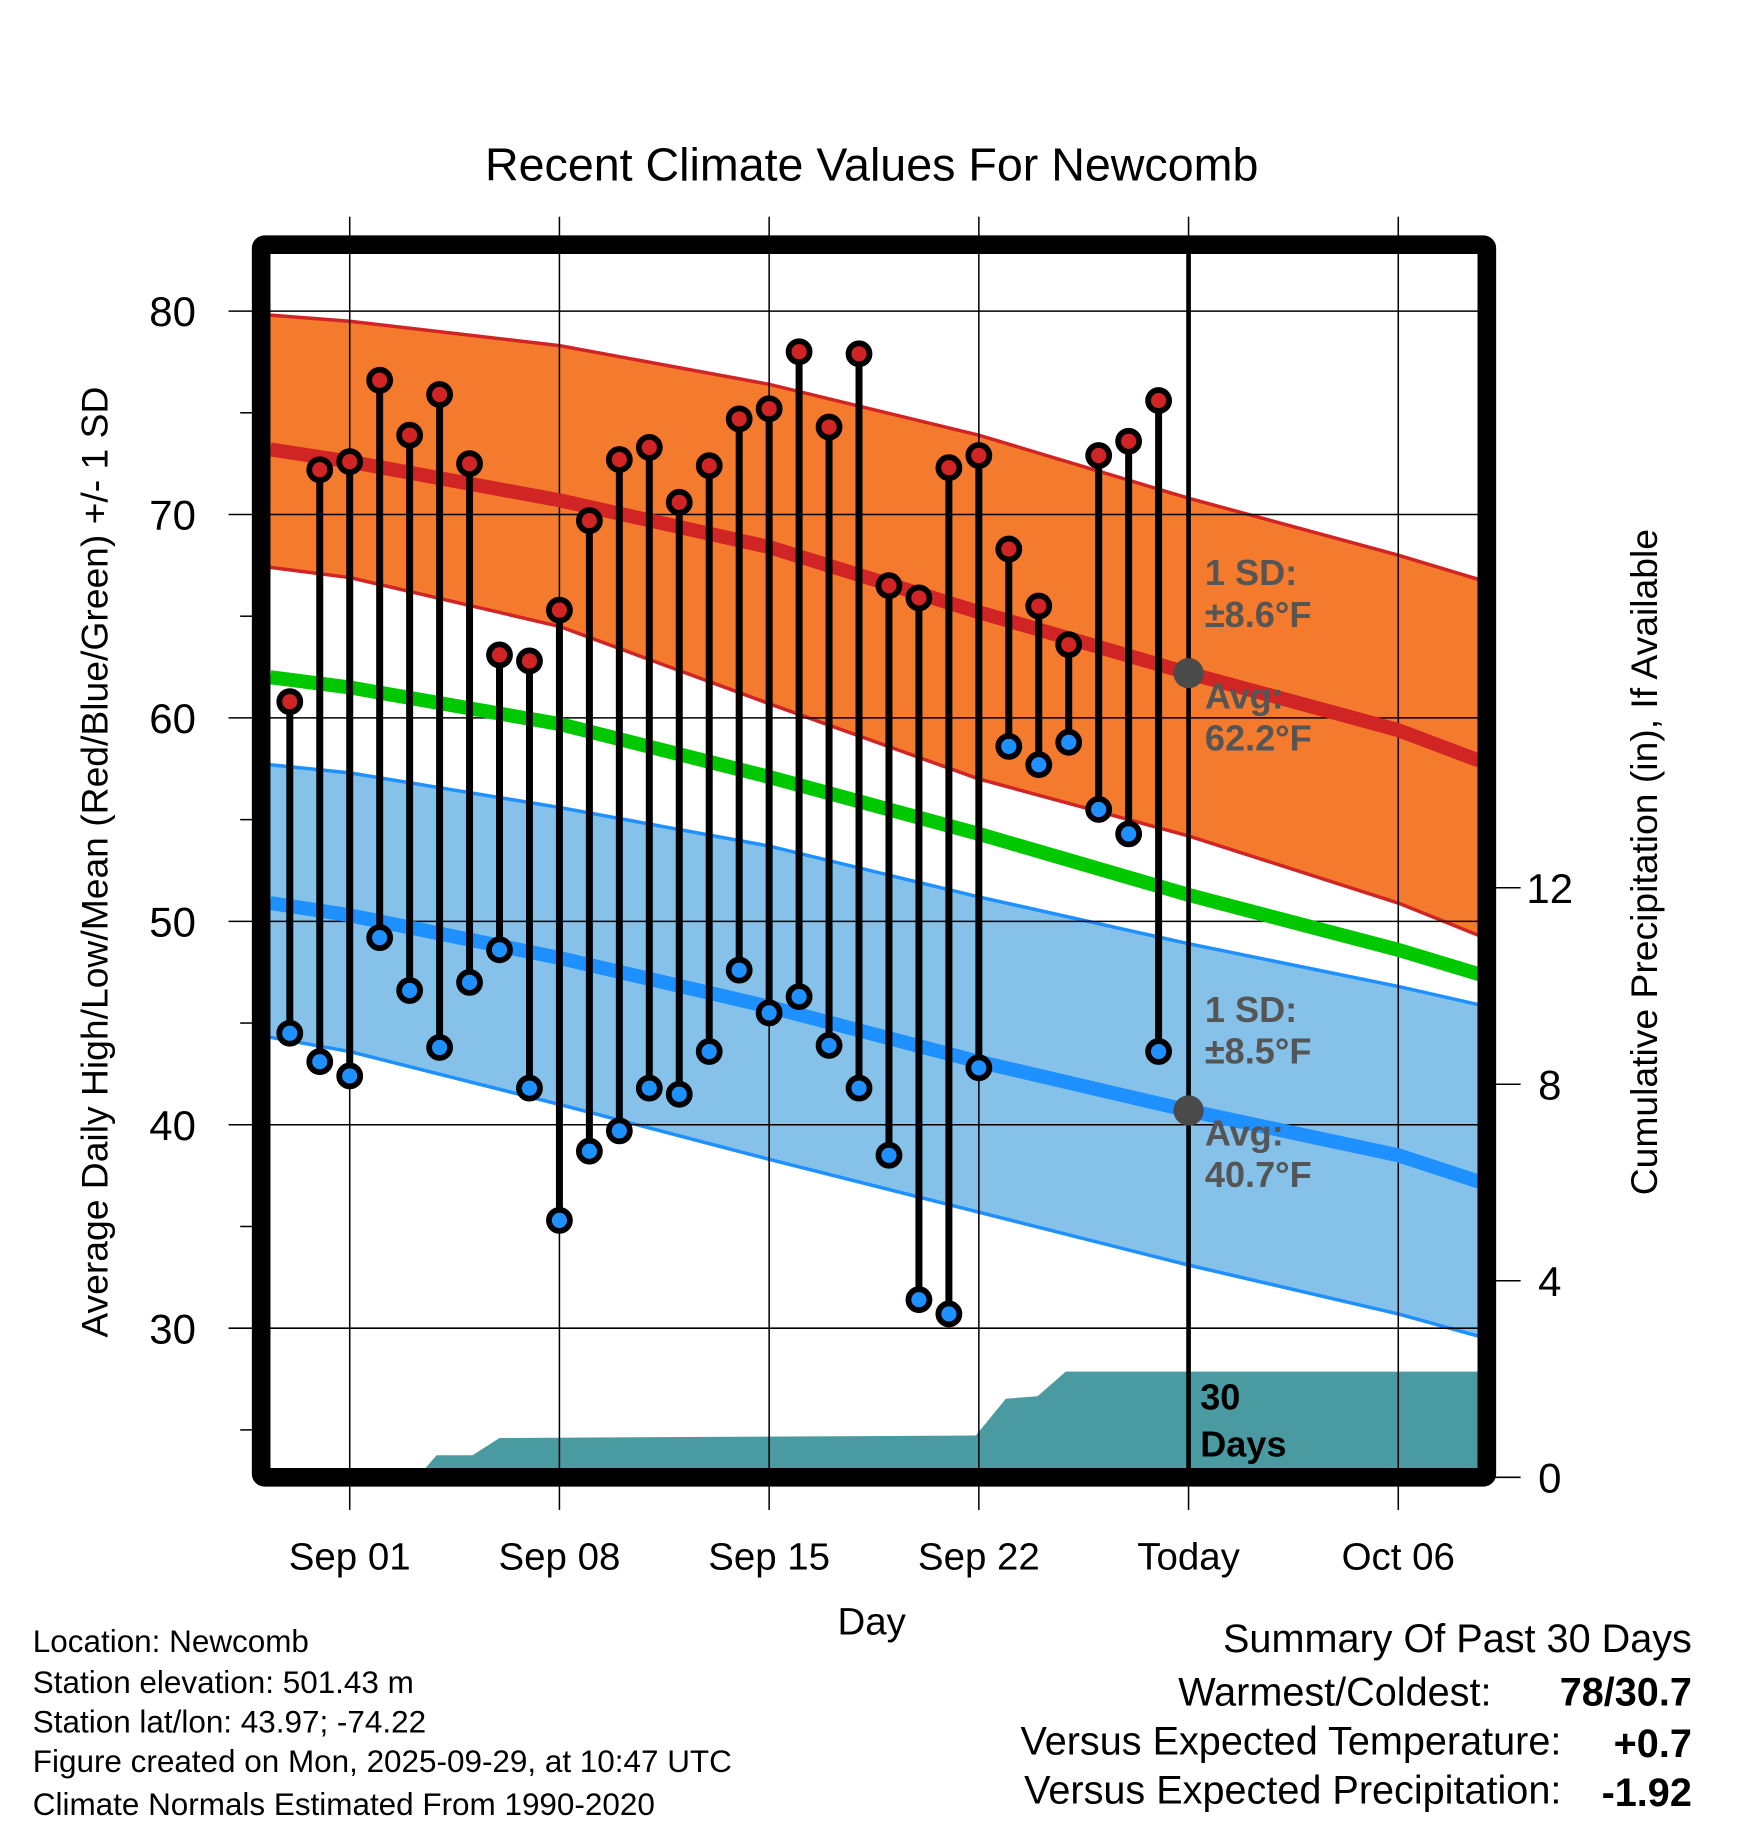  What do you see at coordinates (1188, 1556) in the screenshot?
I see `x-tick-label: Today` at bounding box center [1188, 1556].